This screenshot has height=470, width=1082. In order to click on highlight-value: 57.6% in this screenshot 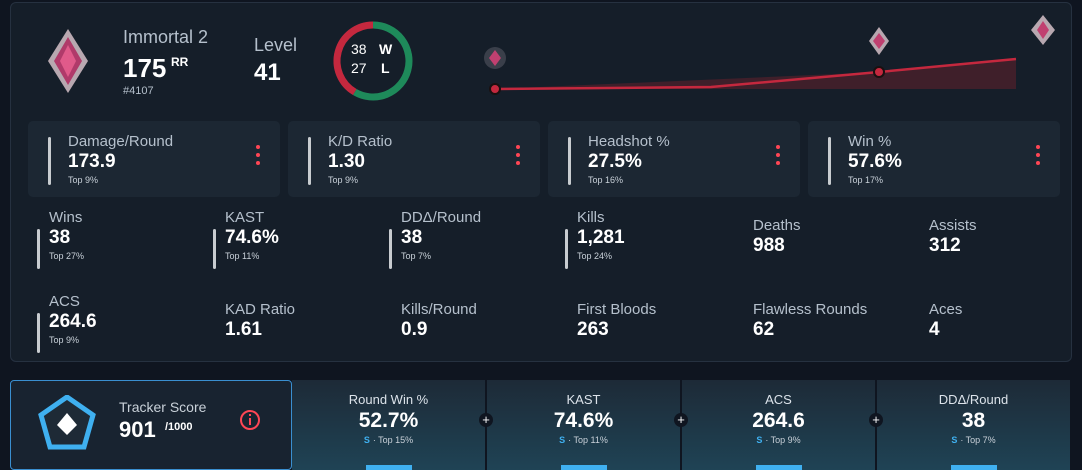, I will do `click(875, 161)`.